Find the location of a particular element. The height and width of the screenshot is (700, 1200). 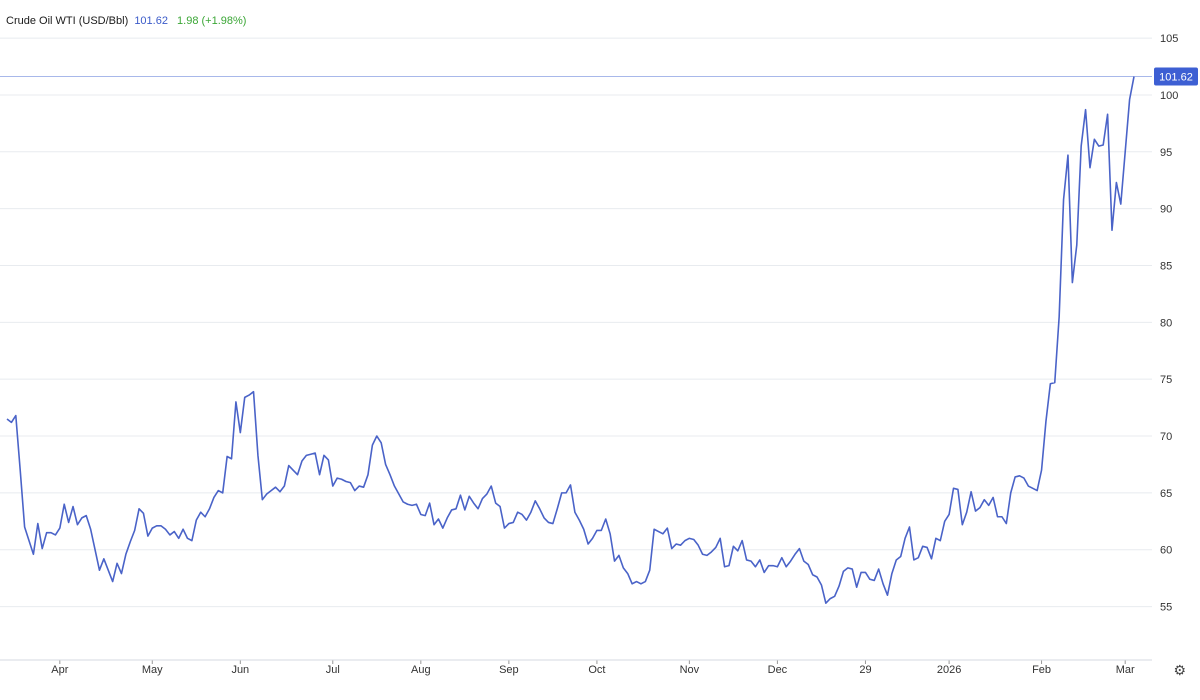

current-price-tag-label: 101.62 is located at coordinates (1176, 78).